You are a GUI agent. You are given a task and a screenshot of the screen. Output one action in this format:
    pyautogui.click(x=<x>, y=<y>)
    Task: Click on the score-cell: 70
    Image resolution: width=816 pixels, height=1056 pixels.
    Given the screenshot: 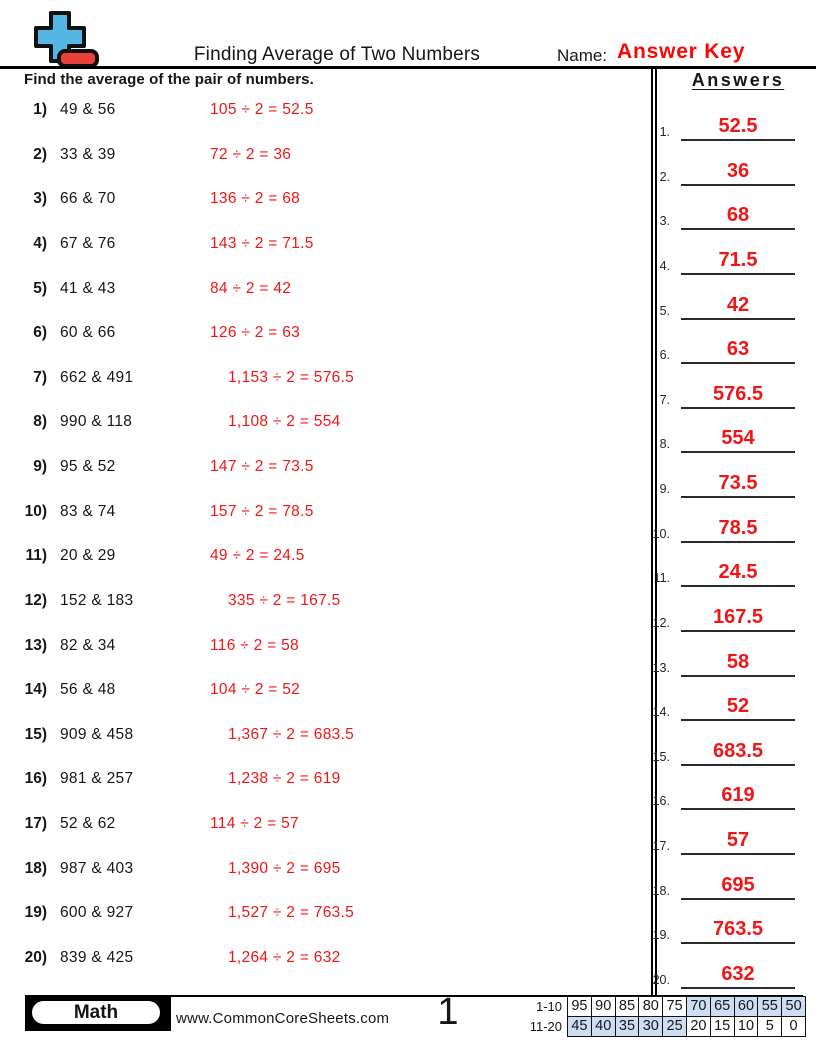 What is the action you would take?
    pyautogui.click(x=698, y=1006)
    